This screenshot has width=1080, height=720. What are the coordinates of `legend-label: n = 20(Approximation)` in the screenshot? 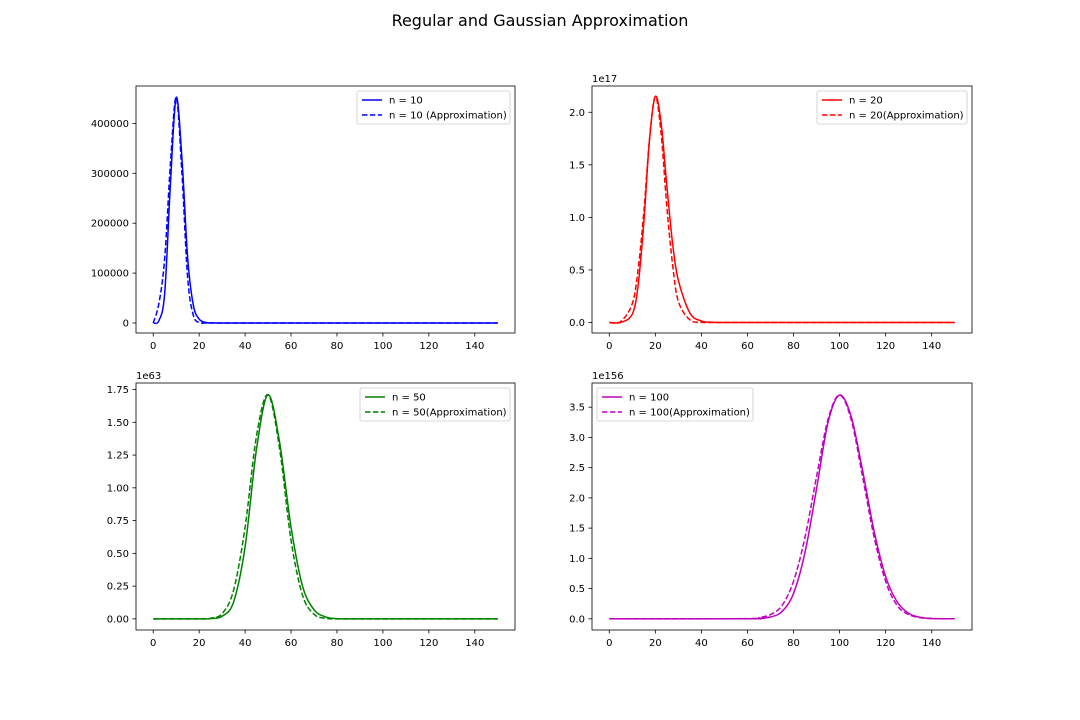 It's located at (906, 116).